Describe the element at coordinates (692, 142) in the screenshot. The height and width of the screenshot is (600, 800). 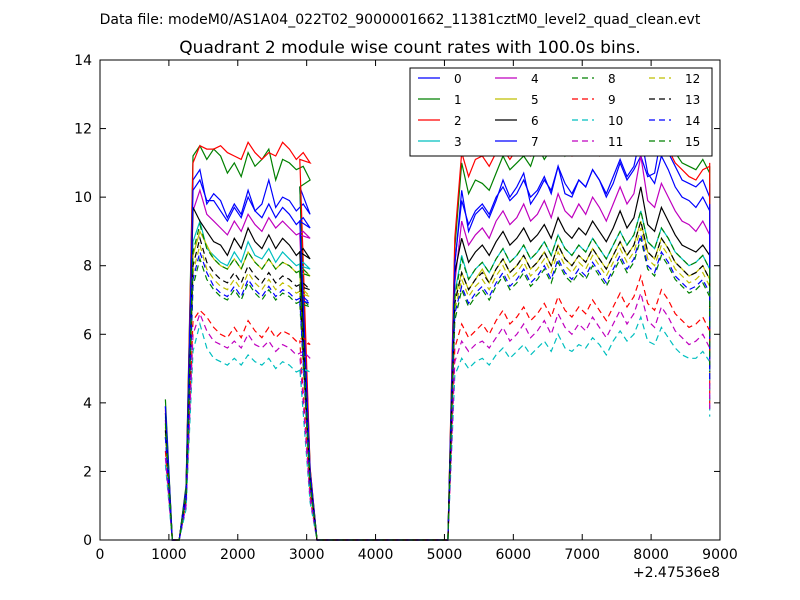
I see `legend-label: 15` at that location.